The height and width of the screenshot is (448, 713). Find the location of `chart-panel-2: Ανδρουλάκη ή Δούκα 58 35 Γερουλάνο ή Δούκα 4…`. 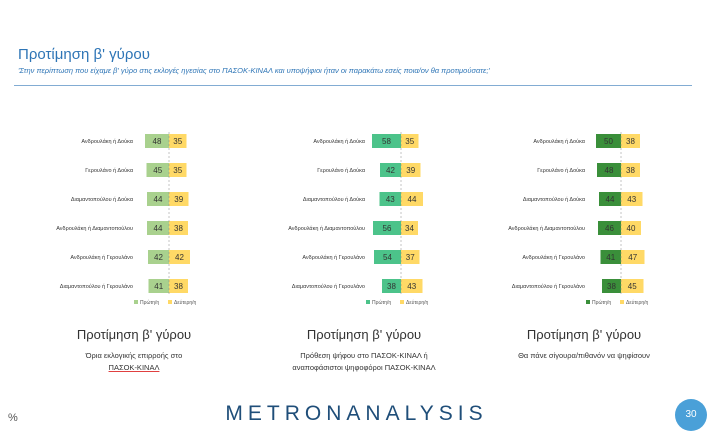

chart-panel-2: Ανδρουλάκη ή Δούκα 58 35 Γερουλάνο ή Δούκα 4… is located at coordinates (360, 218).